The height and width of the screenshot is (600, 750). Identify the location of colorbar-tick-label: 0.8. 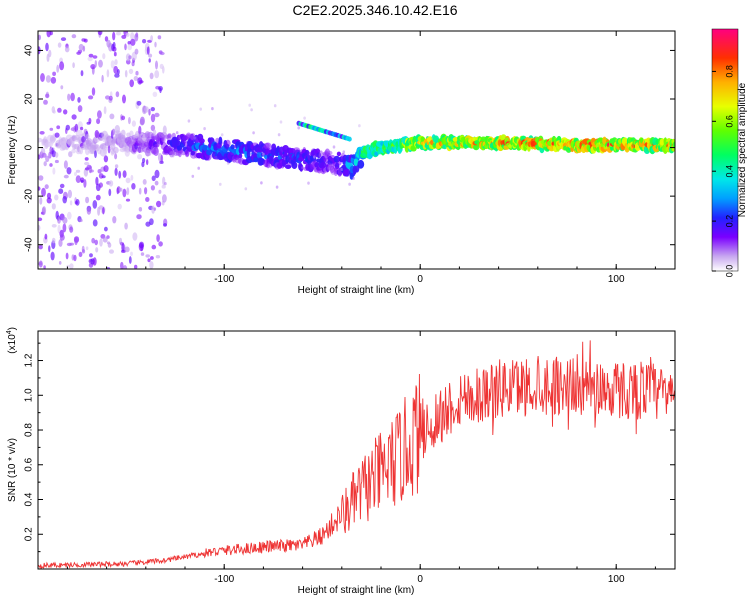
(729, 71).